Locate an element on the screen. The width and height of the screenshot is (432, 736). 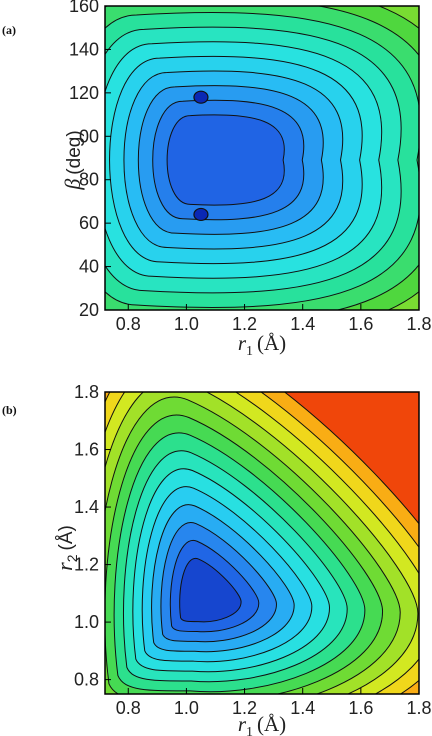
y-tick-label: 1.2 is located at coordinates (86, 565).